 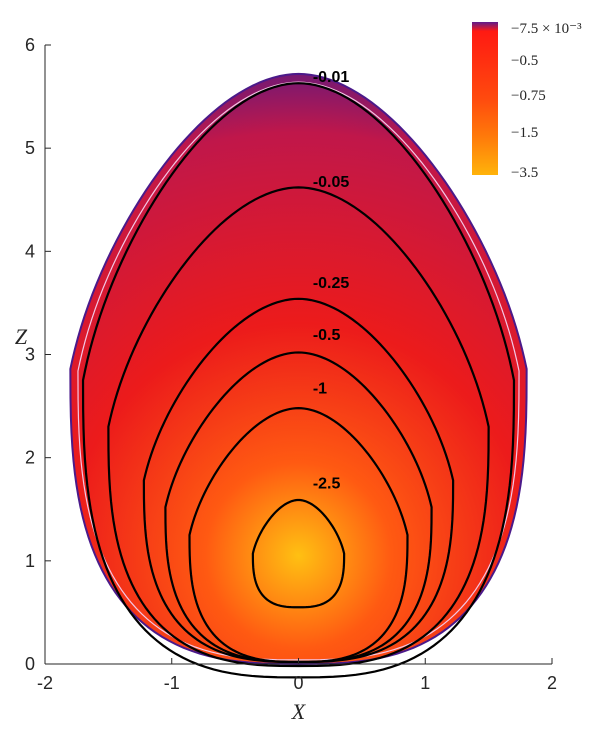 What do you see at coordinates (30, 355) in the screenshot?
I see `y-tick-label: 3` at bounding box center [30, 355].